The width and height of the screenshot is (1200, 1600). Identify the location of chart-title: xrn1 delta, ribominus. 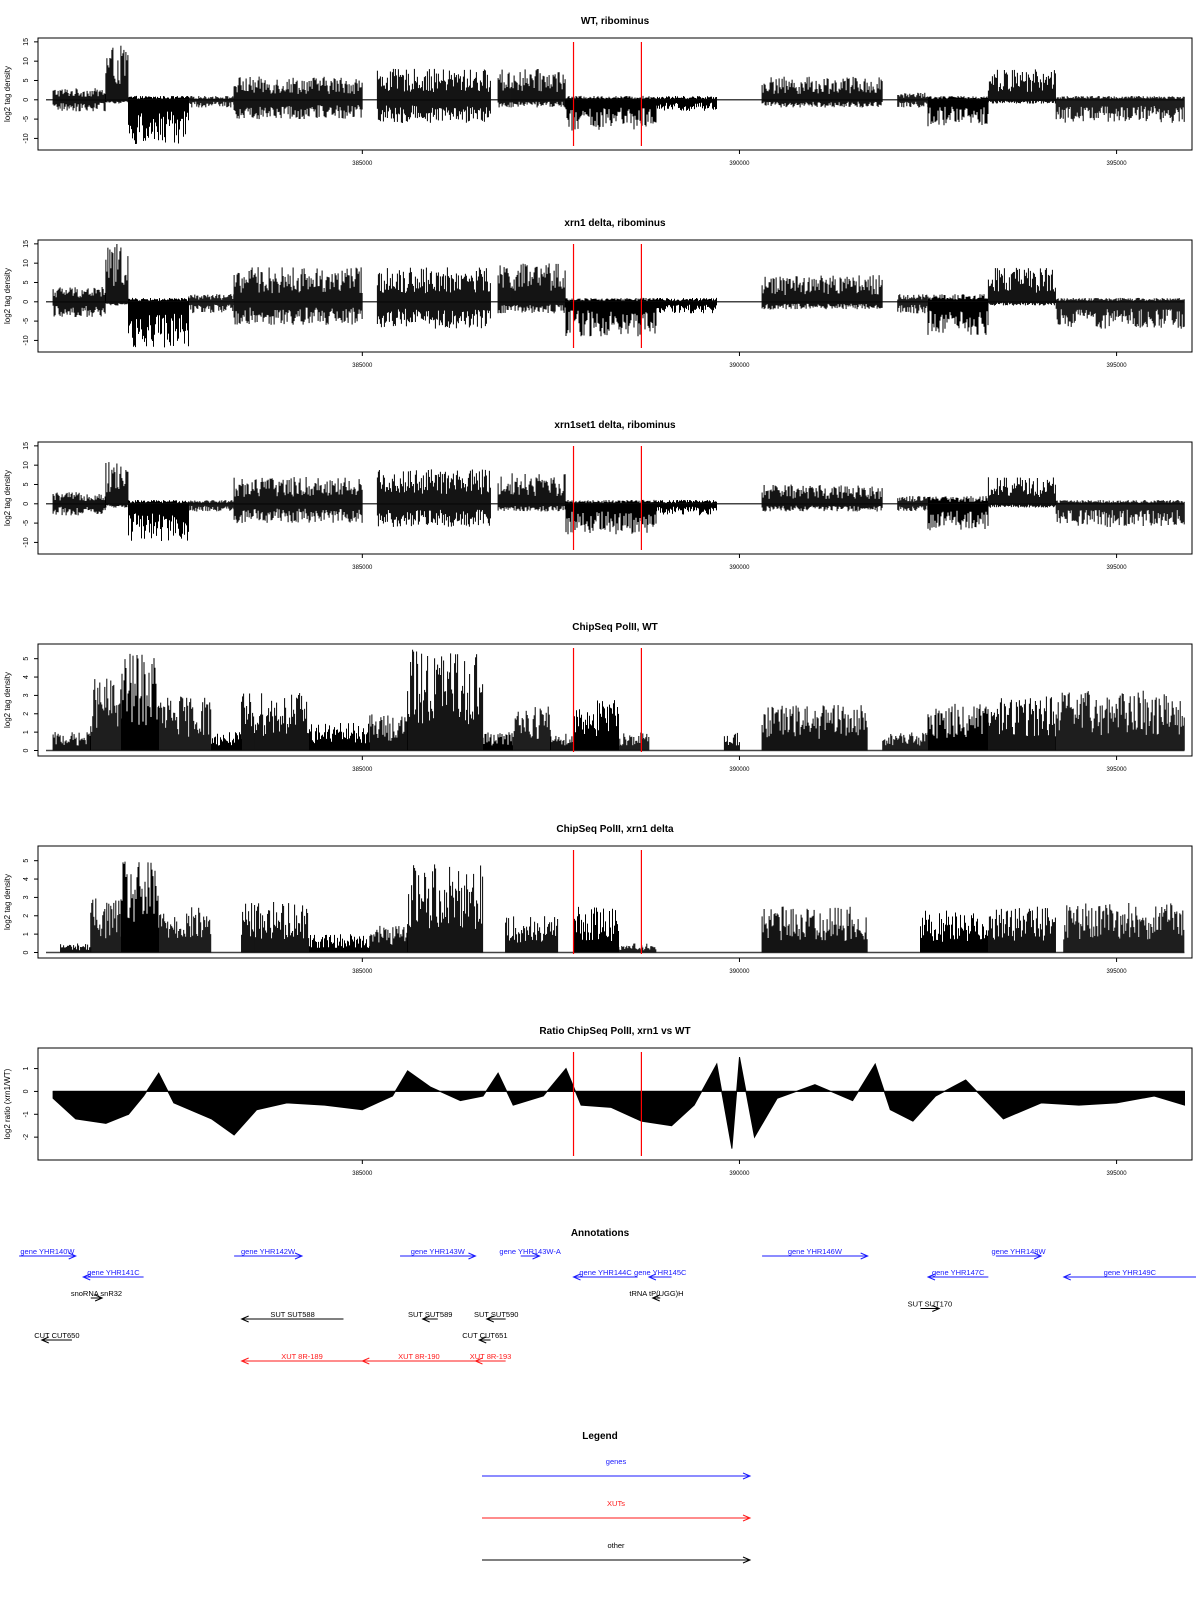
(615, 223).